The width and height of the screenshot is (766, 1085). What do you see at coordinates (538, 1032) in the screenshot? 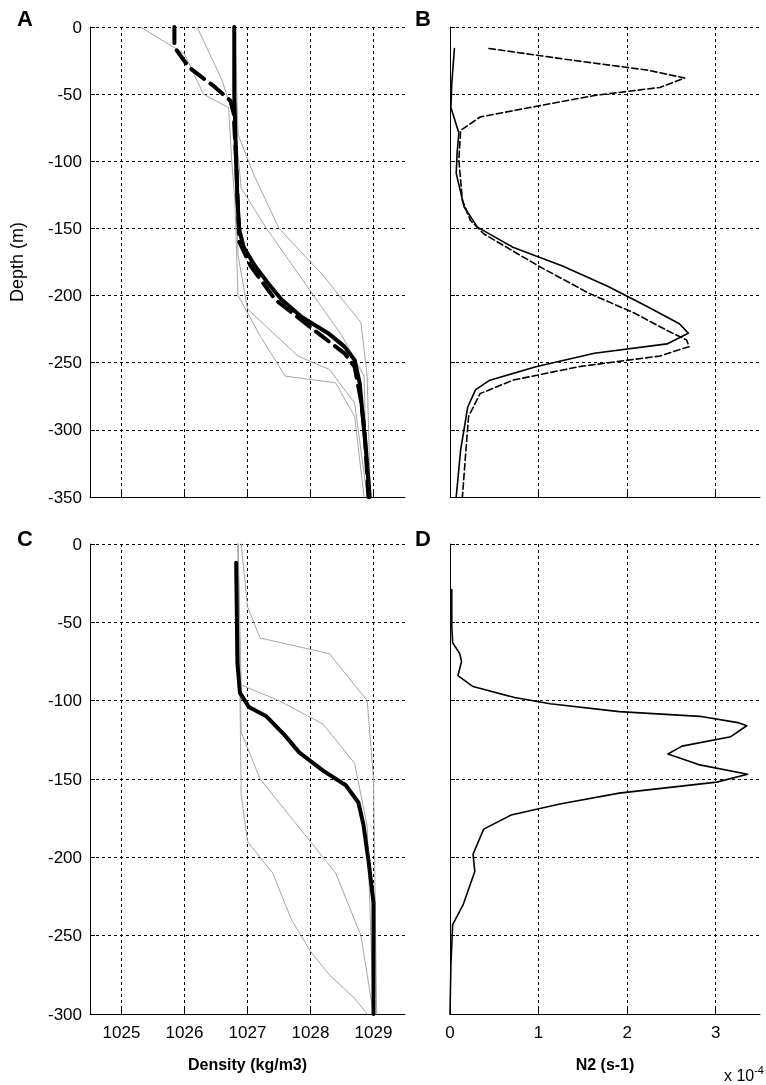
I see `x-tick-label: 1` at bounding box center [538, 1032].